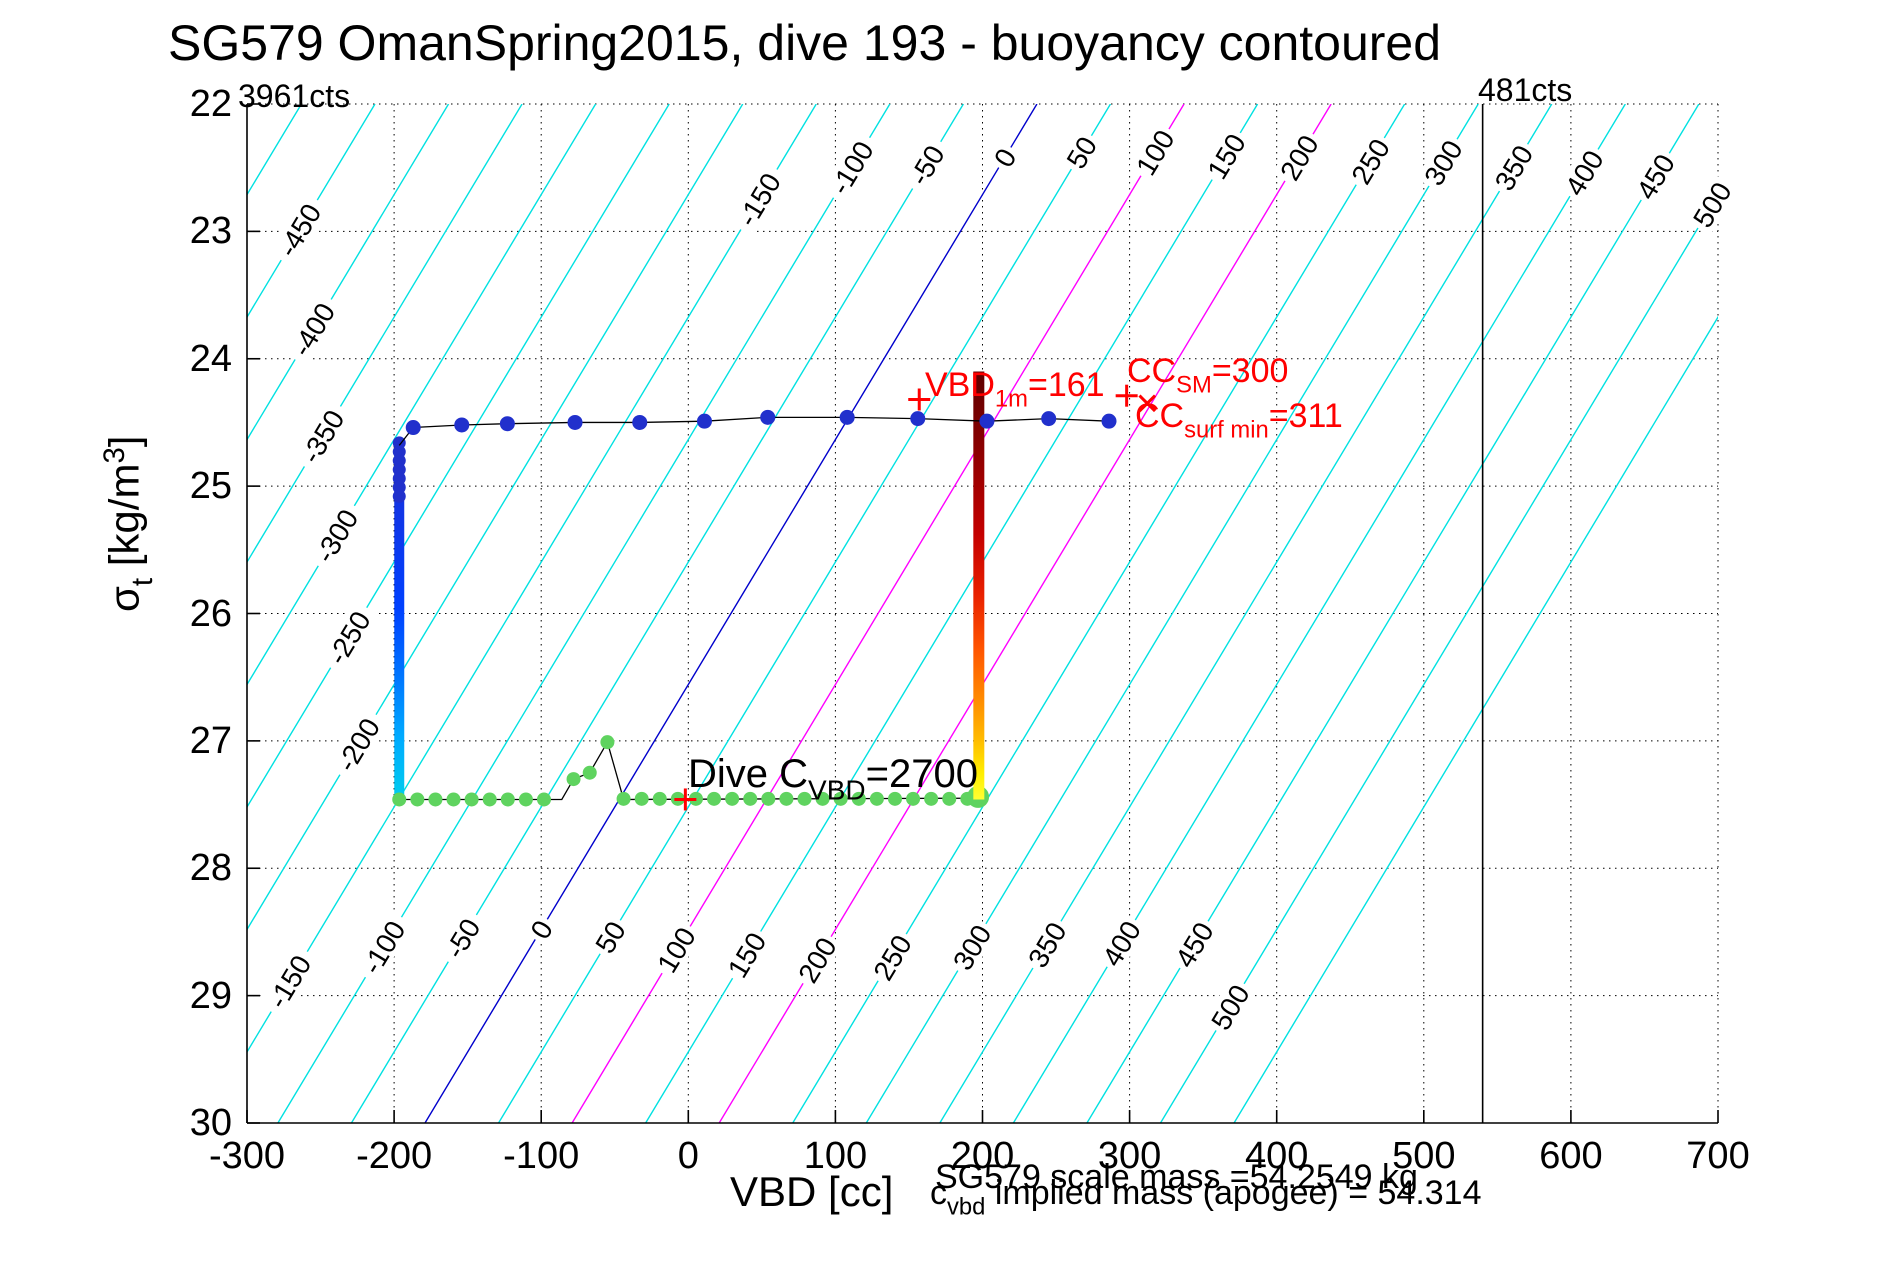 This screenshot has width=1891, height=1262. What do you see at coordinates (210, 104) in the screenshot?
I see `y-tick-label: 22` at bounding box center [210, 104].